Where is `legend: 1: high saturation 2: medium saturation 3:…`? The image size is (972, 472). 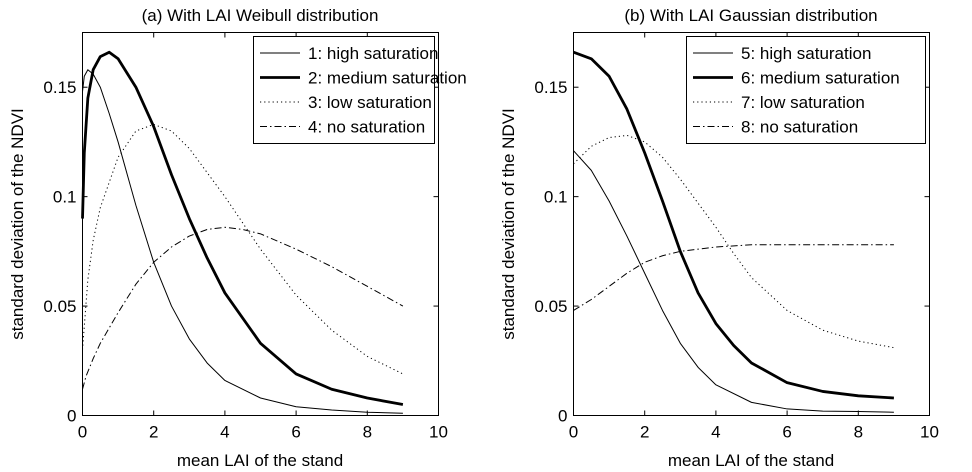
legend: 1: high saturation 2: medium saturation 3:… is located at coordinates (360, 90).